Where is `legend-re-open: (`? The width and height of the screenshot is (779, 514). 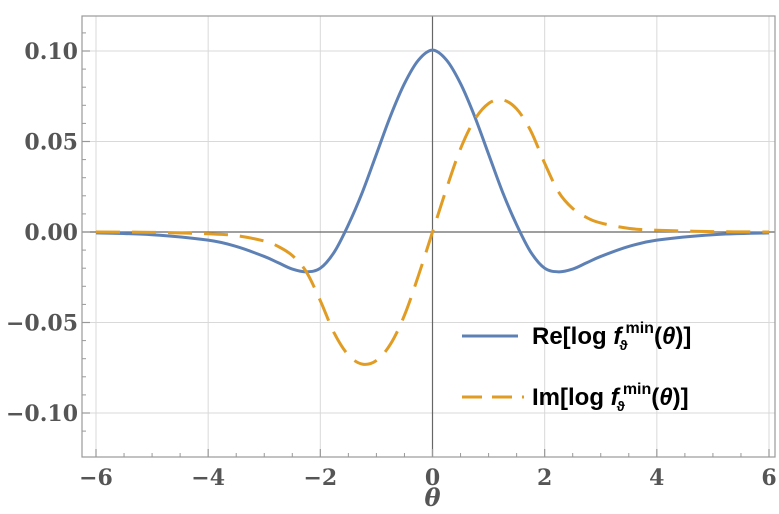 legend-re-open: ( is located at coordinates (658, 336).